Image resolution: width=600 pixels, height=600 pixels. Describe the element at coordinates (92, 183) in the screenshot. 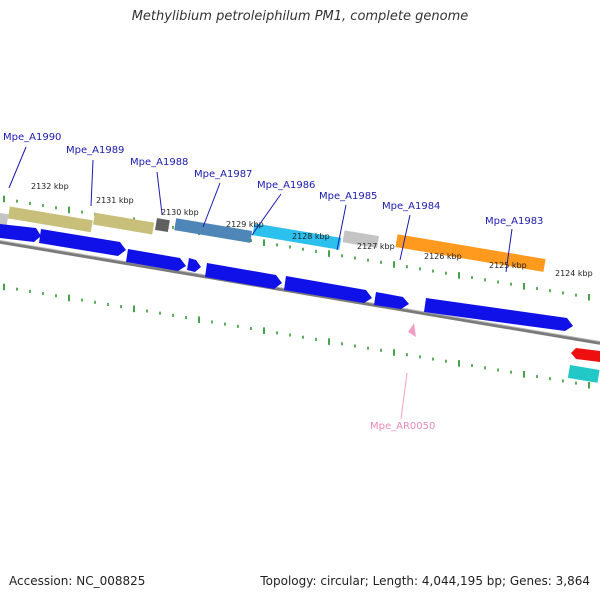

I see `leader-line-a1989` at that location.